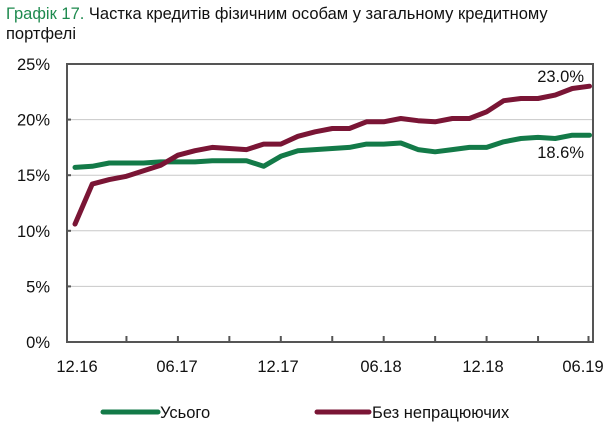 The height and width of the screenshot is (437, 616). What do you see at coordinates (38, 343) in the screenshot?
I see `y-tick-label: 0%` at bounding box center [38, 343].